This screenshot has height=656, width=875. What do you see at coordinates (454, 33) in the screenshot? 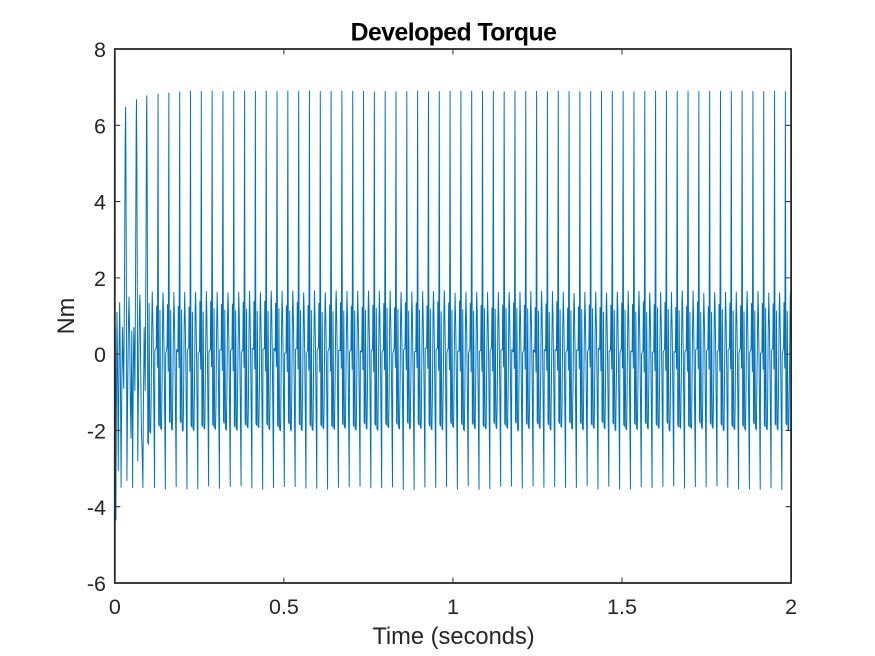
I see `svg-text: Developed Torque` at bounding box center [454, 33].